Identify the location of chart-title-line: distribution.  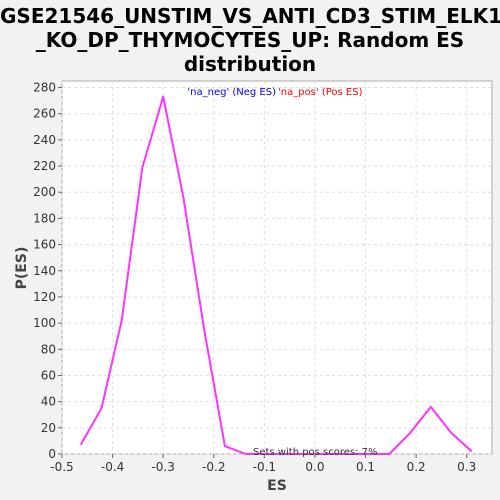
(250, 64).